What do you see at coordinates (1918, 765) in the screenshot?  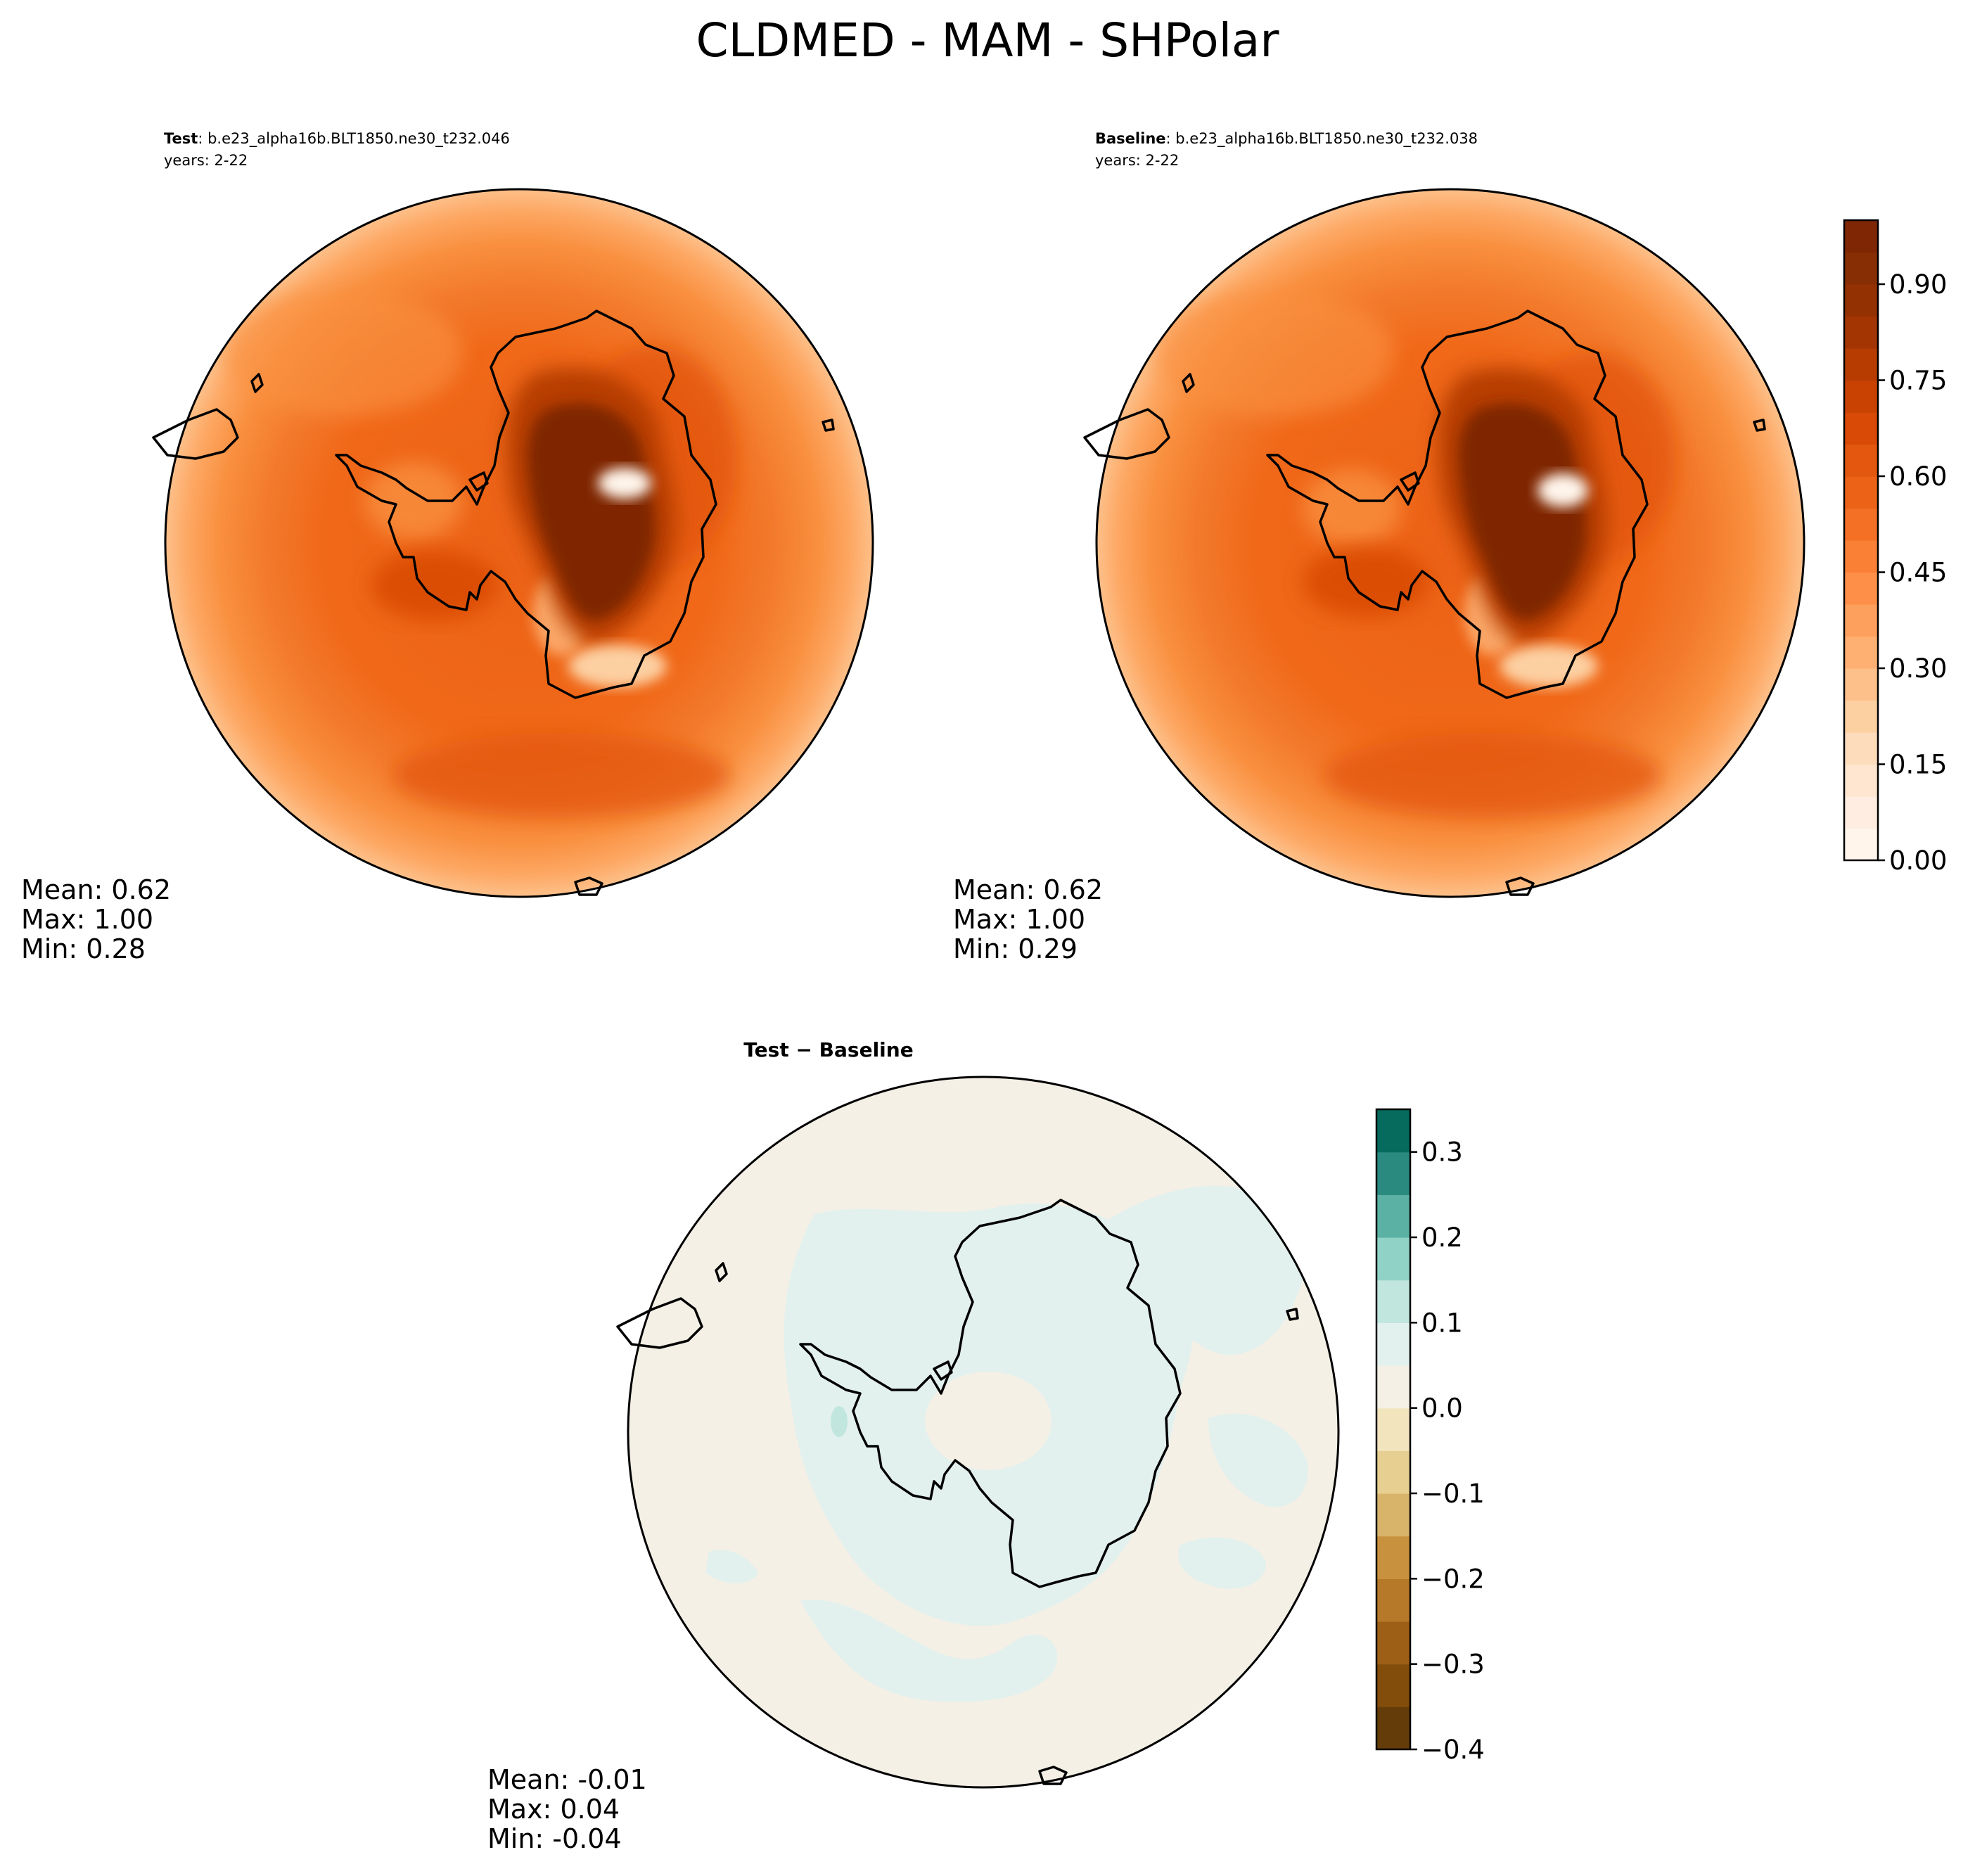 I see `colorbar-abs-tick-label: 0.15` at bounding box center [1918, 765].